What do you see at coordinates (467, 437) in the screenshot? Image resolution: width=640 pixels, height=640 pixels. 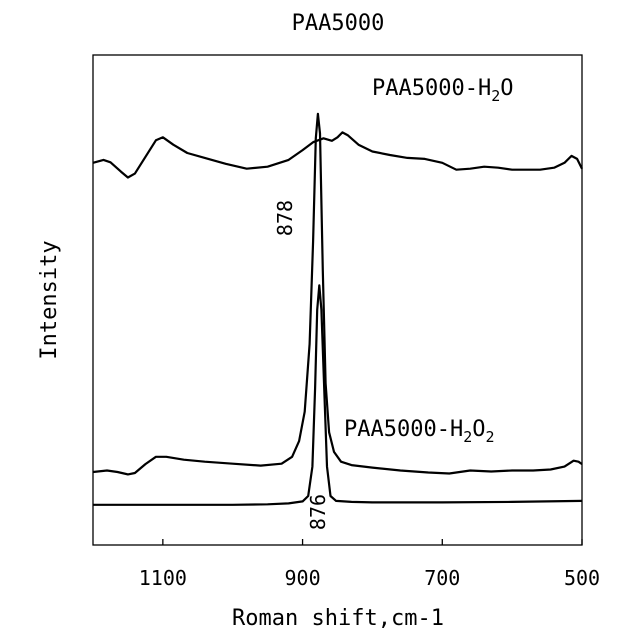 I see `series-label-h2o2-sub: 2` at bounding box center [467, 437].